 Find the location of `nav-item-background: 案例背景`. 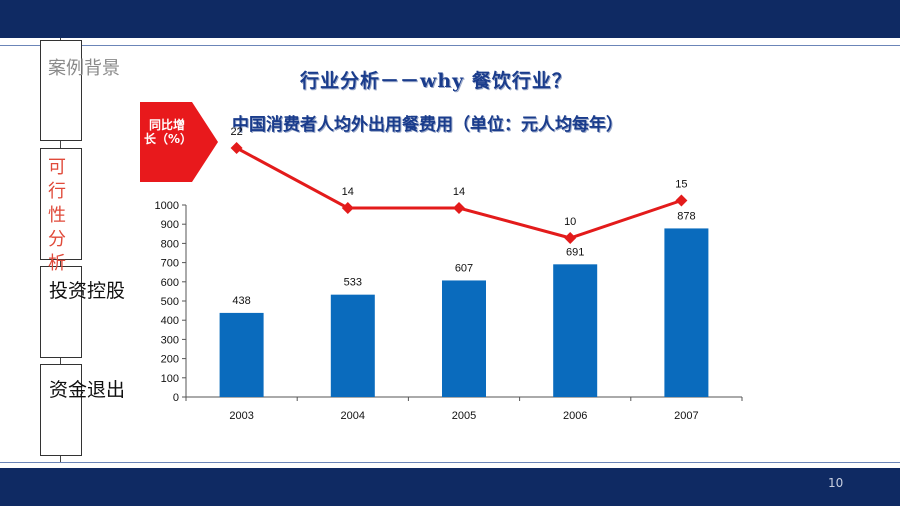

nav-item-background: 案例背景 is located at coordinates (84, 68).